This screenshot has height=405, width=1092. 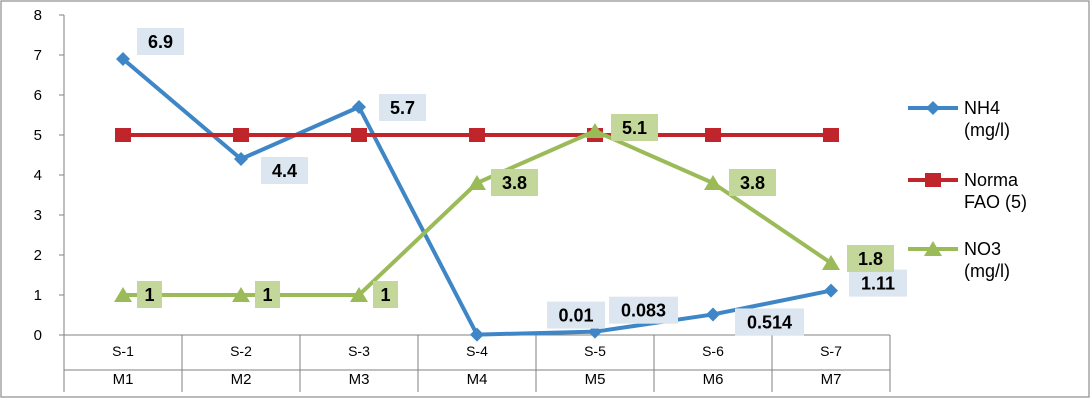 I want to click on legend-label: NO3, so click(x=982, y=249).